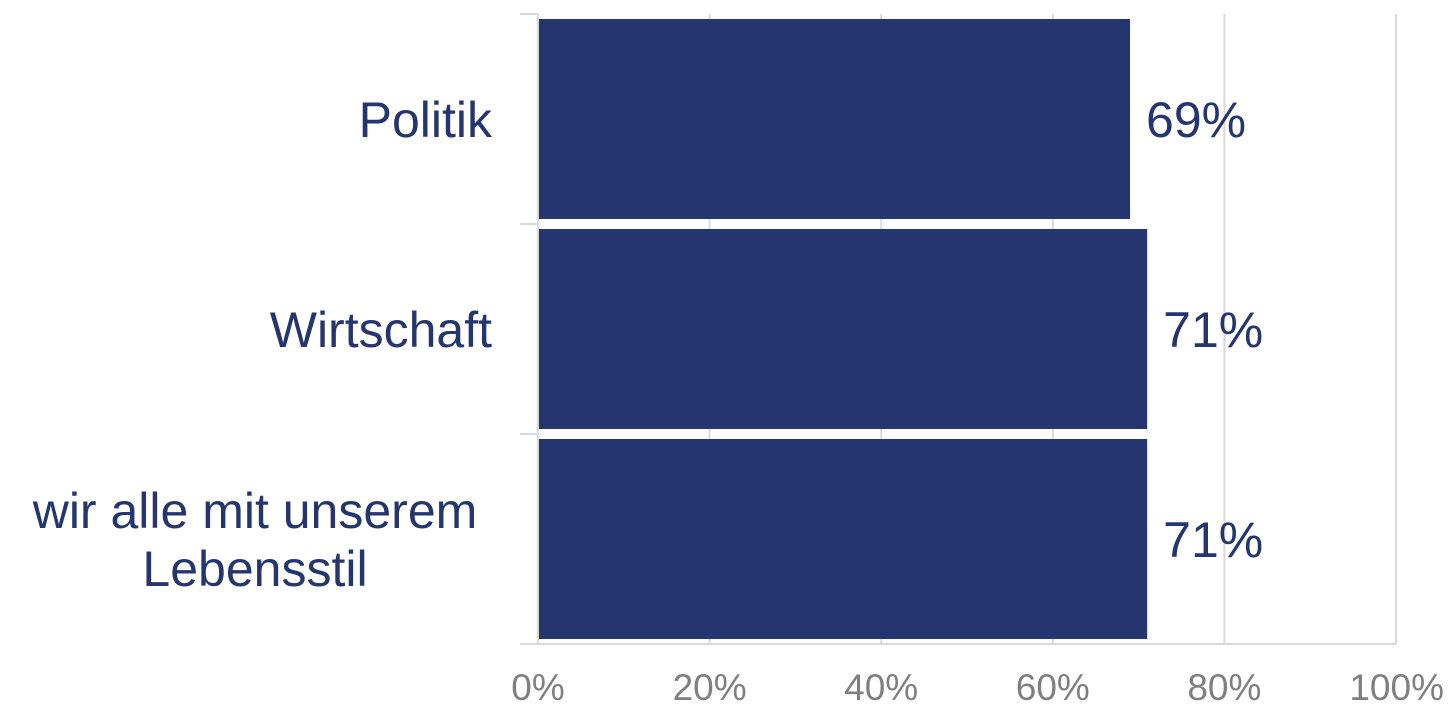  What do you see at coordinates (255, 511) in the screenshot?
I see `category-label-line: wir alle mit unserem` at bounding box center [255, 511].